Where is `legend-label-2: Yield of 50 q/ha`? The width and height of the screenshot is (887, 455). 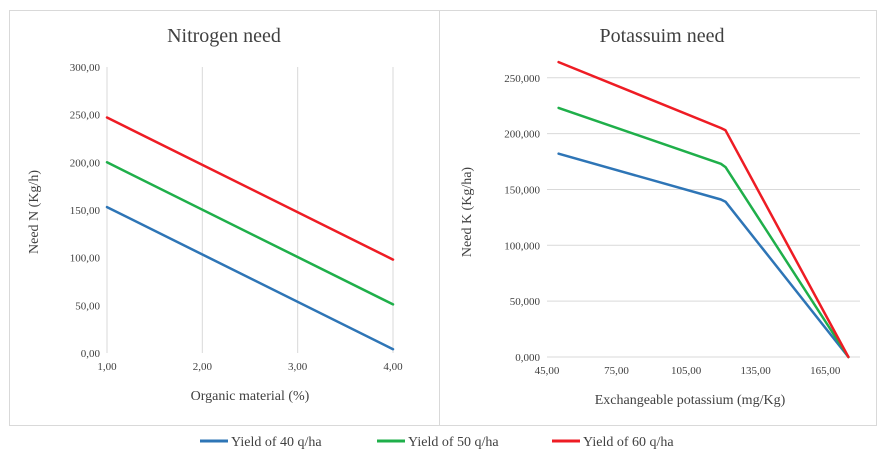
legend-label-2: Yield of 50 q/ha is located at coordinates (453, 442).